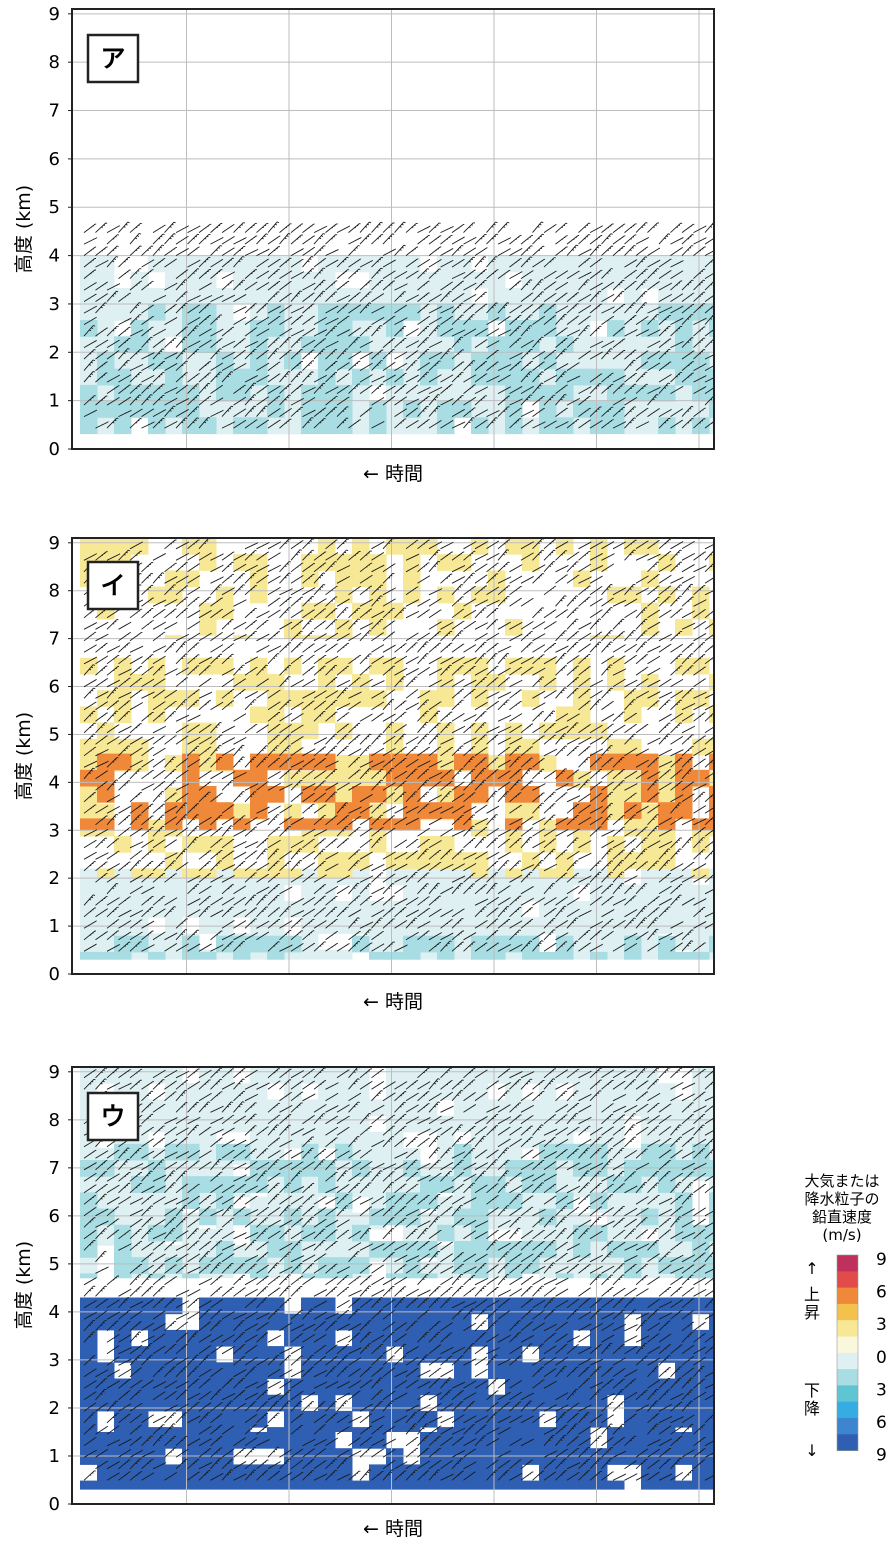  Describe the element at coordinates (54, 543) in the screenshot. I see `panel-i-ytick-label: 9` at that location.